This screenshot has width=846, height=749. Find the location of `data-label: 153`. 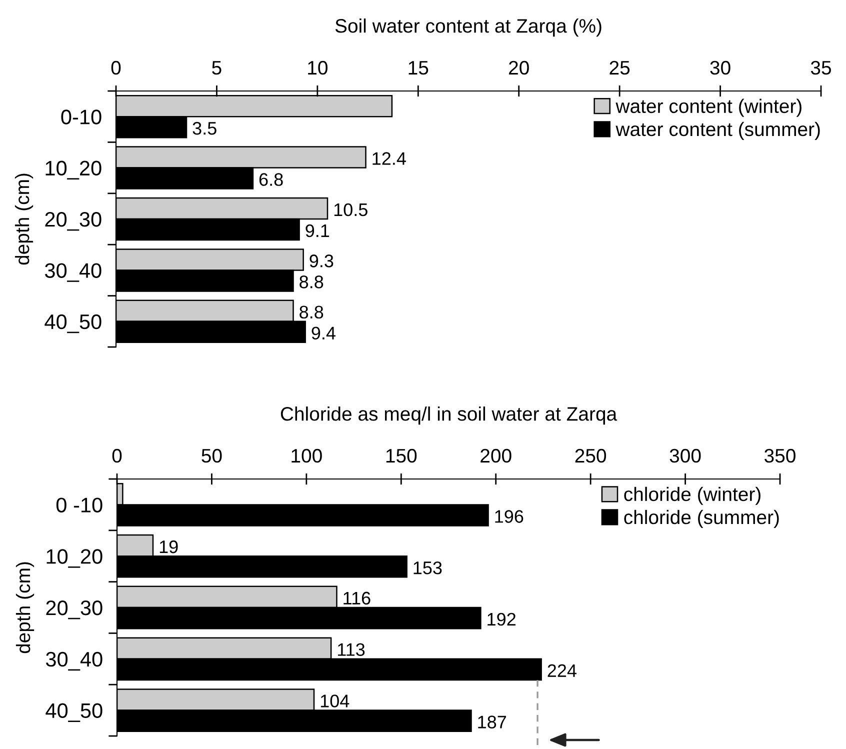

data-label: 153 is located at coordinates (428, 567).